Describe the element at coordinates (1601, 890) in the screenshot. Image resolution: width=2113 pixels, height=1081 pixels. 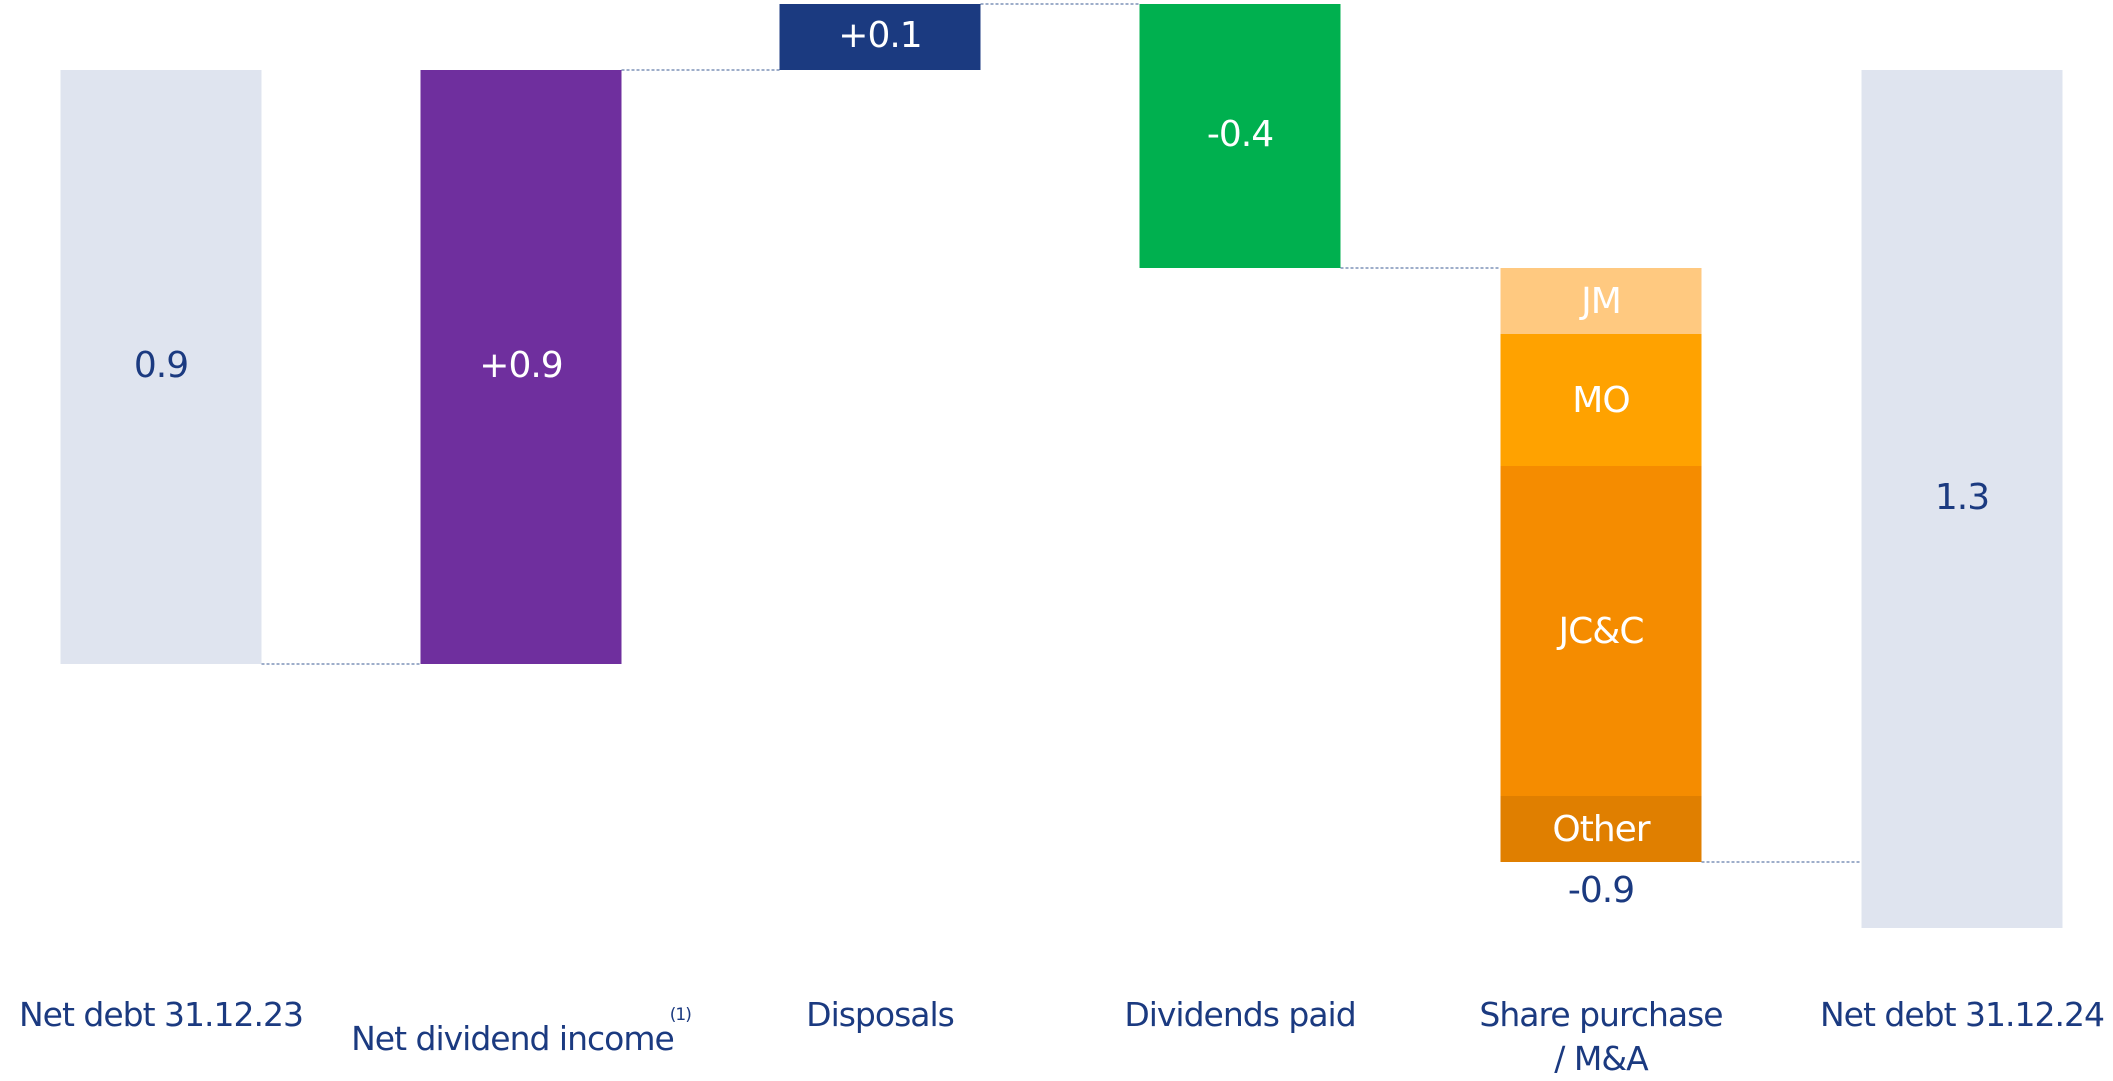
I see `value-label: -0.9` at that location.